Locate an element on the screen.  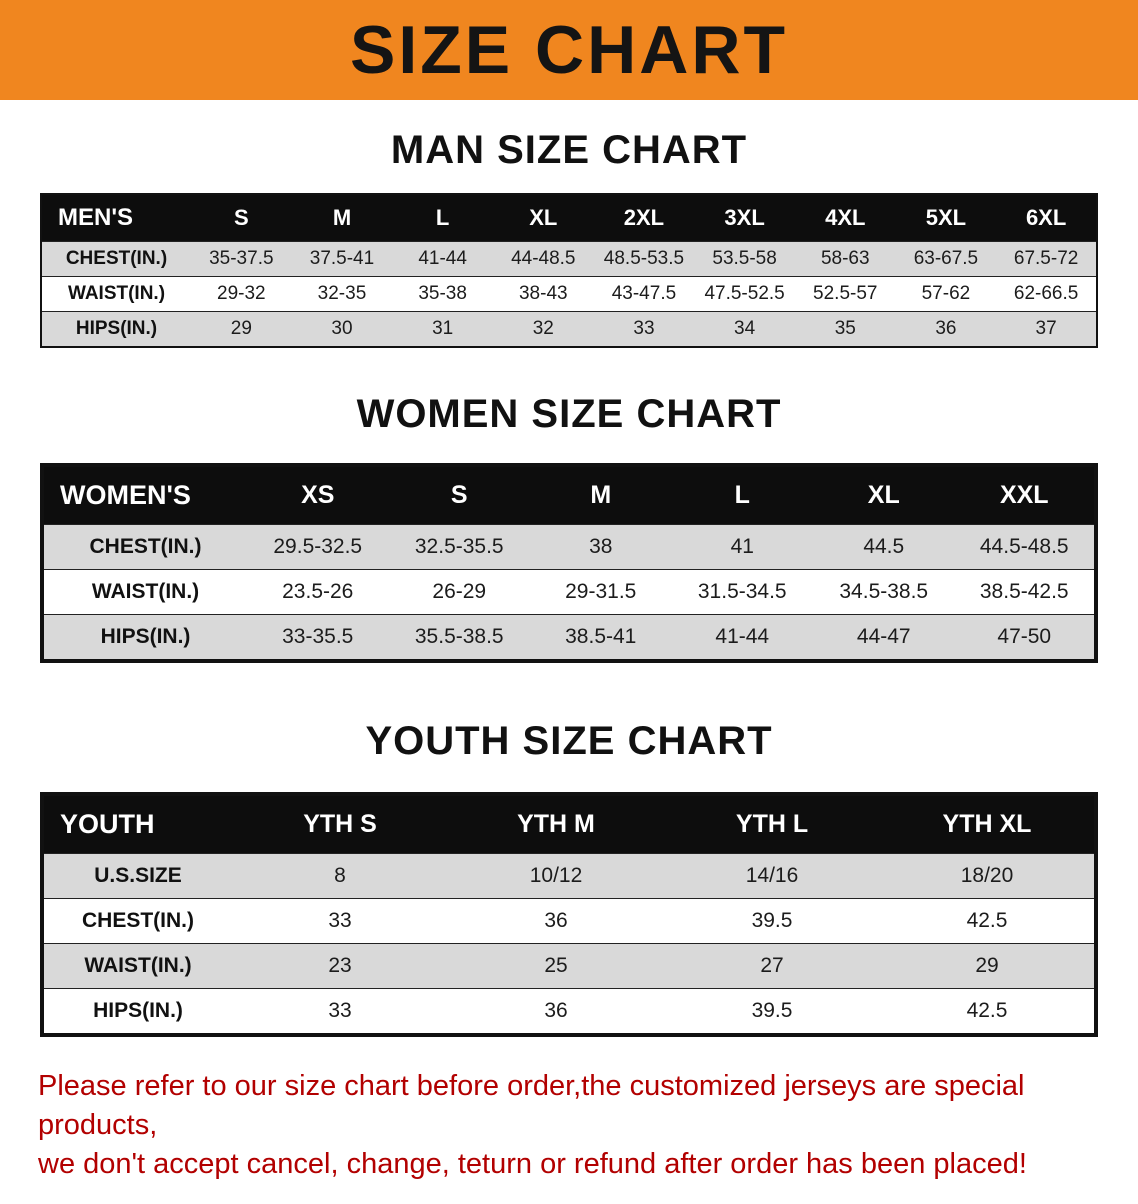
measurement-cell: 27 is located at coordinates (772, 966).